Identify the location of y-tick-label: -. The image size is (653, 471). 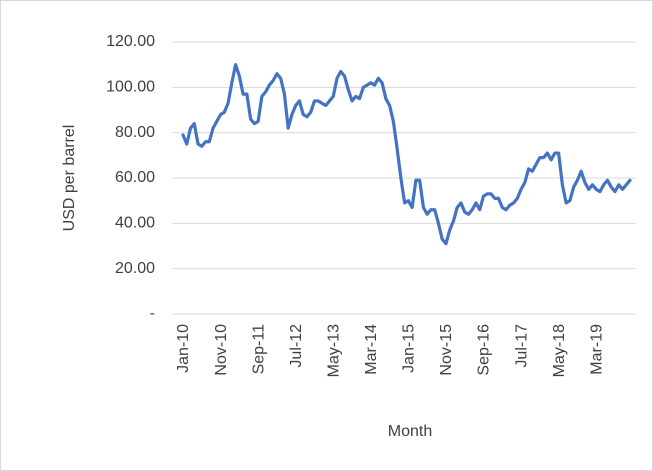
(152, 313).